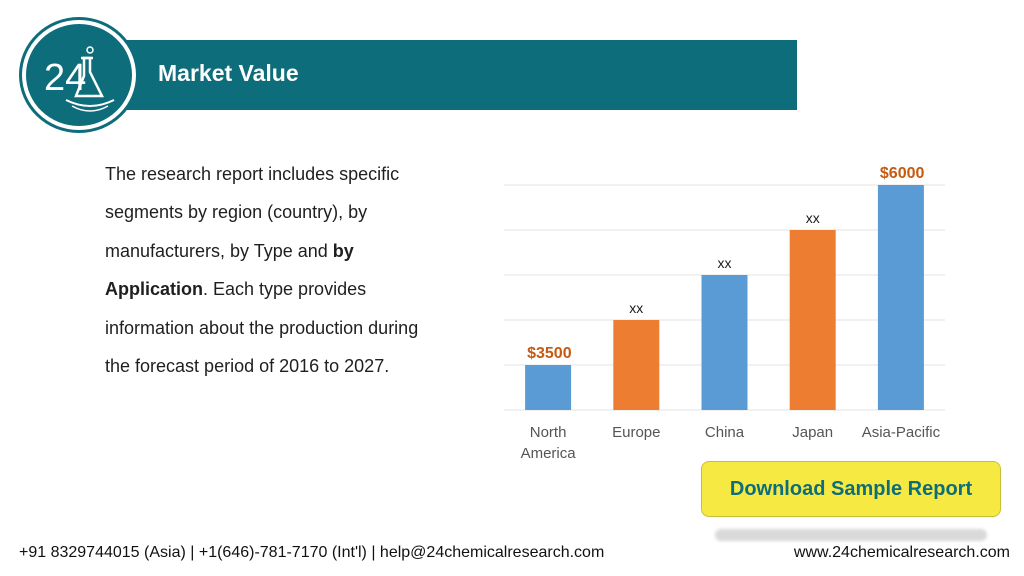 This screenshot has height=576, width=1024. Describe the element at coordinates (636, 432) in the screenshot. I see `category-label: Europe` at that location.